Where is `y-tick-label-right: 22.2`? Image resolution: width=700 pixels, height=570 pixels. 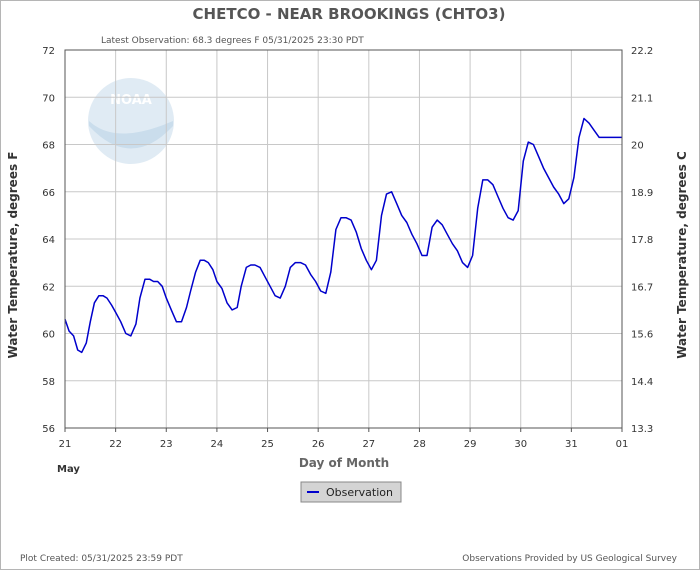
y-tick-label-right: 22.2 is located at coordinates (642, 51).